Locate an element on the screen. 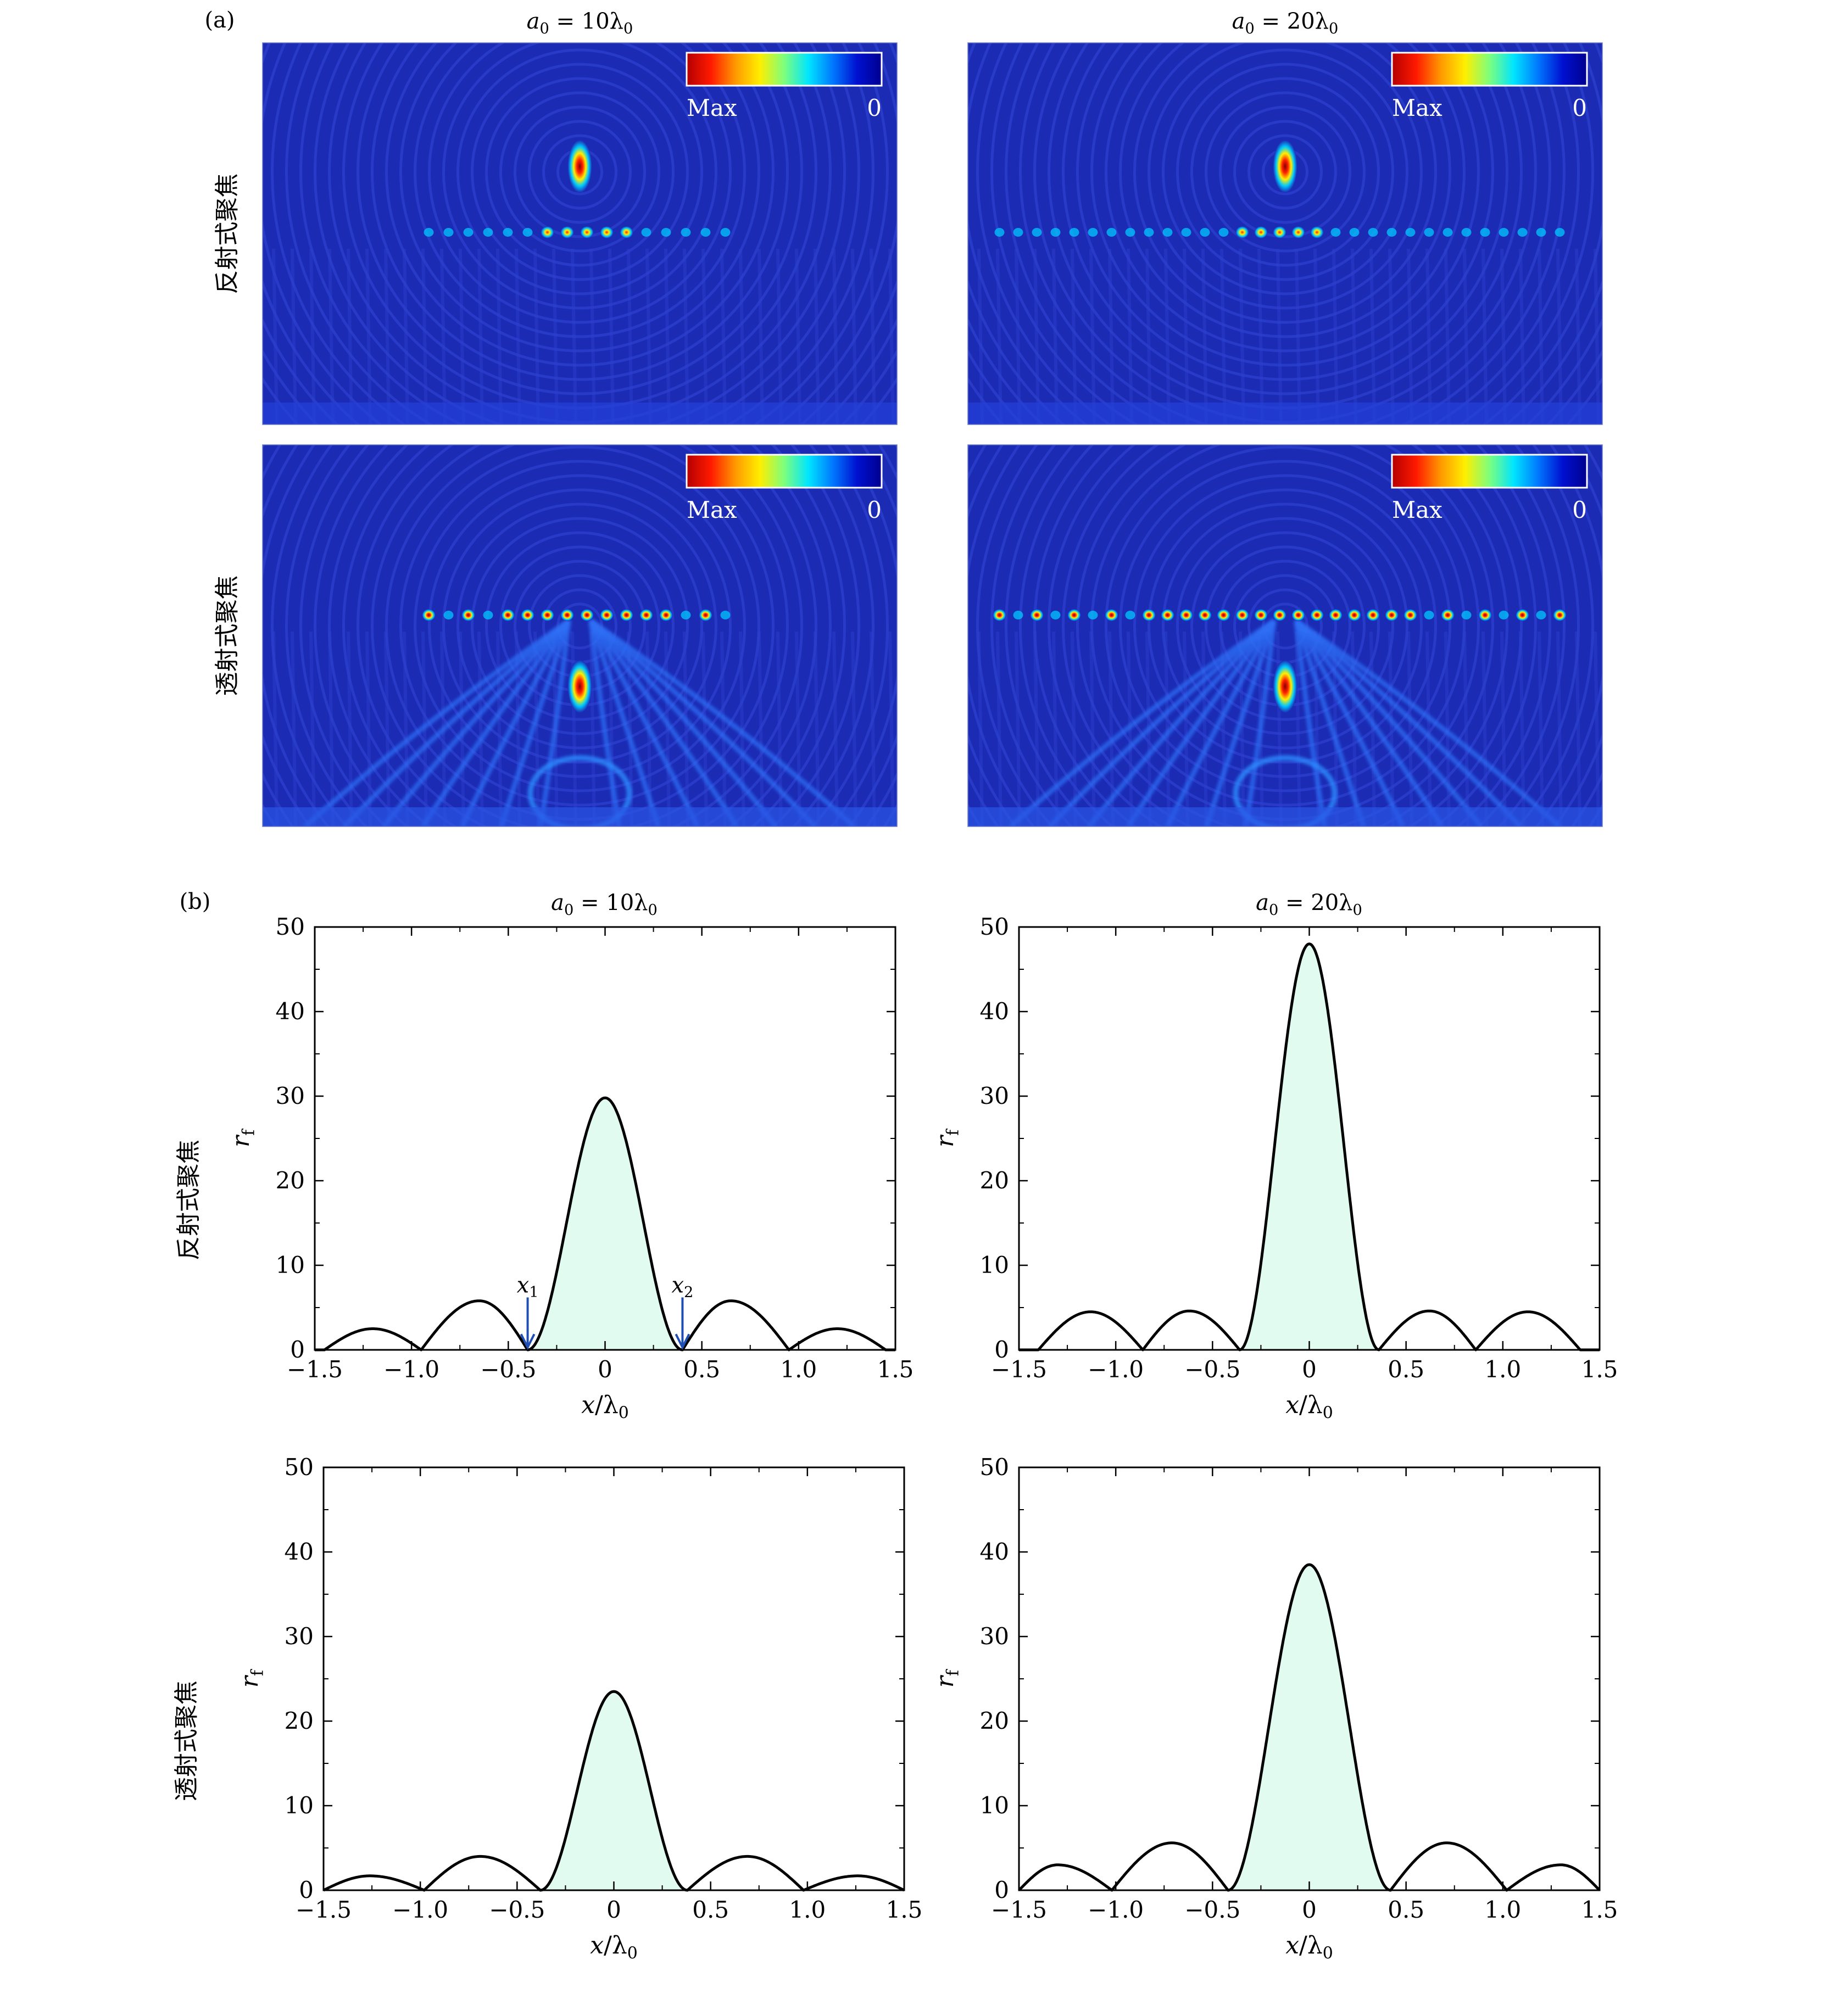  panel-b-row-label: 反射式聚焦 is located at coordinates (189, 1200).